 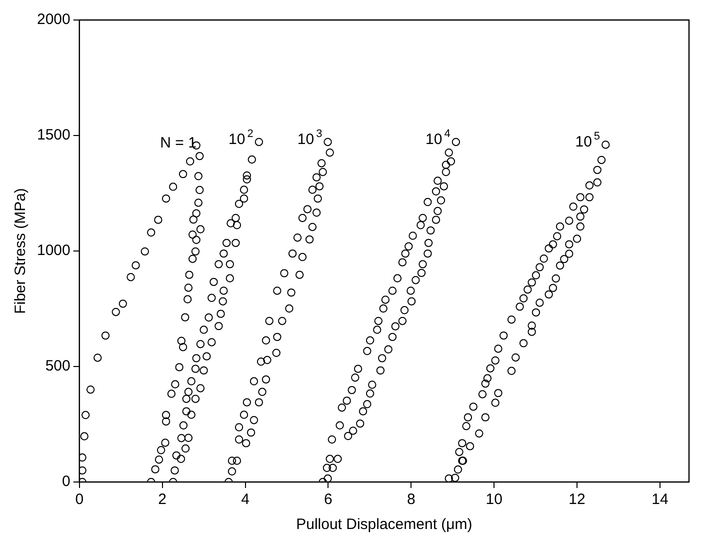 I want to click on y-tick-label: 1500, so click(x=53, y=135).